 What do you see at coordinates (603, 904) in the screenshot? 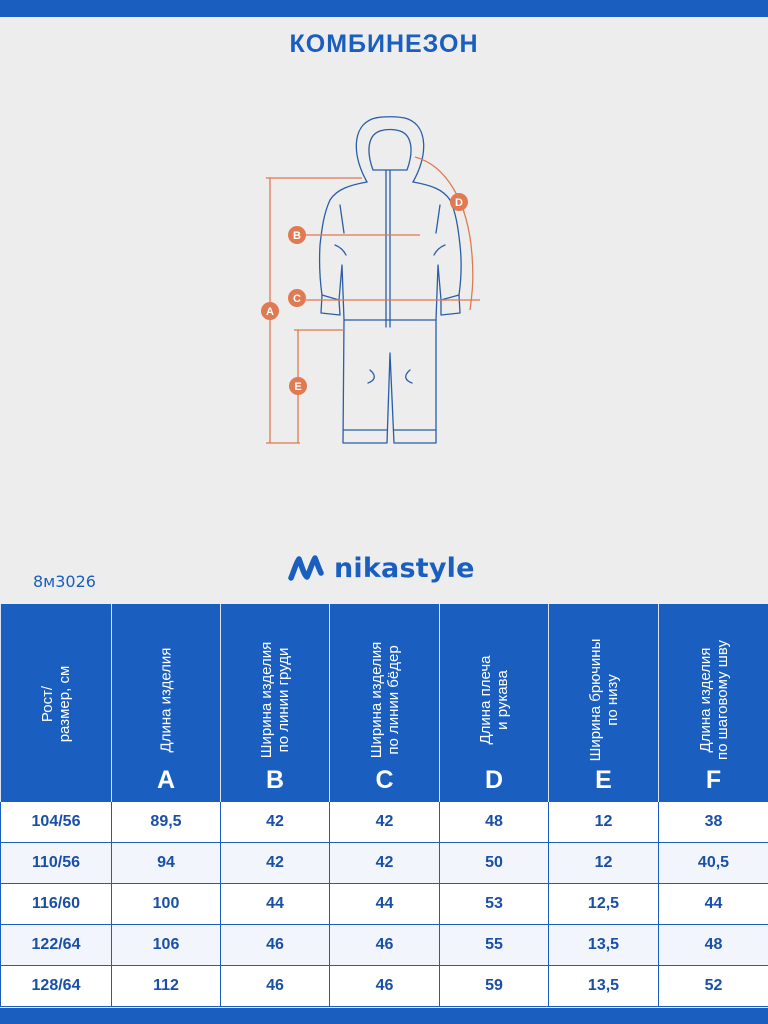
I see `table-cell: 12,5` at bounding box center [603, 904].